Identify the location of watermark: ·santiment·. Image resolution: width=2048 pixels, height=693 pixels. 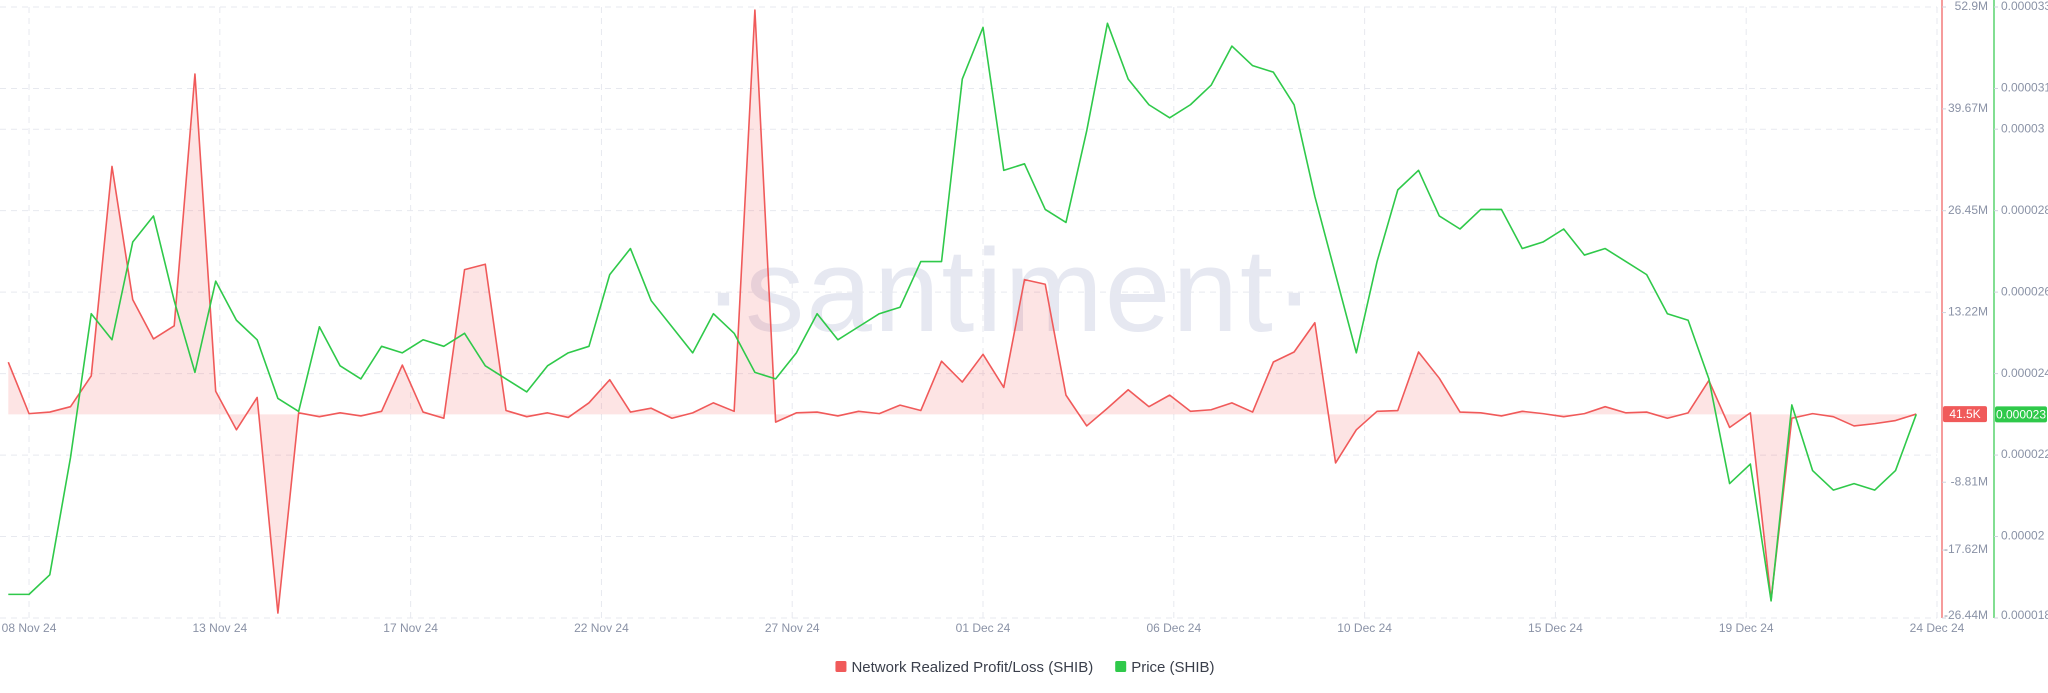
(1010, 291).